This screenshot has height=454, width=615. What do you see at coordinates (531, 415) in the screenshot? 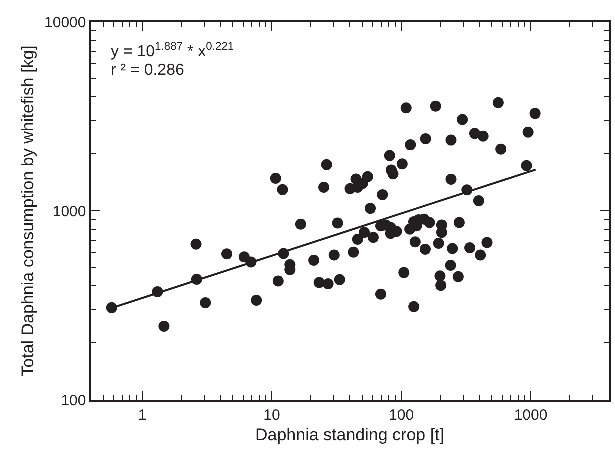
I see `x-tick-label: 1000` at bounding box center [531, 415].